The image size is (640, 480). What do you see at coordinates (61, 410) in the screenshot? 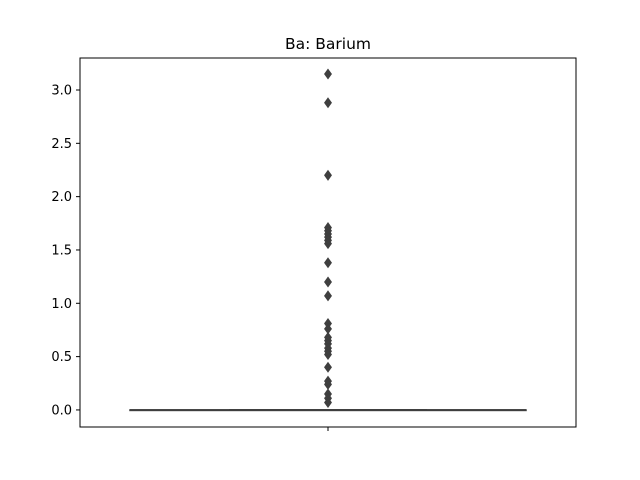
I see `y-tick-label: 0.0` at bounding box center [61, 410].